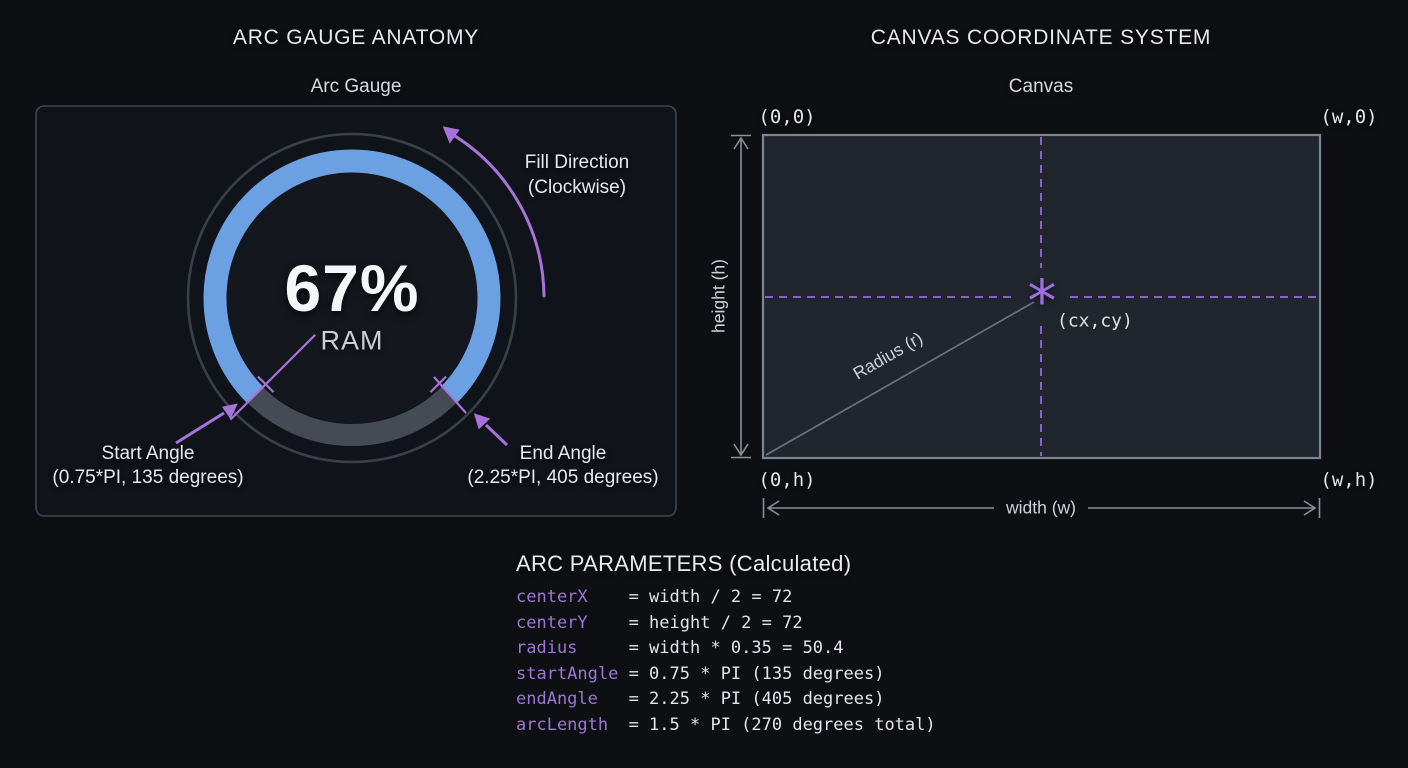 The image size is (1408, 768). Describe the element at coordinates (1042, 301) in the screenshot. I see `center-asterisk-marker: *` at that location.